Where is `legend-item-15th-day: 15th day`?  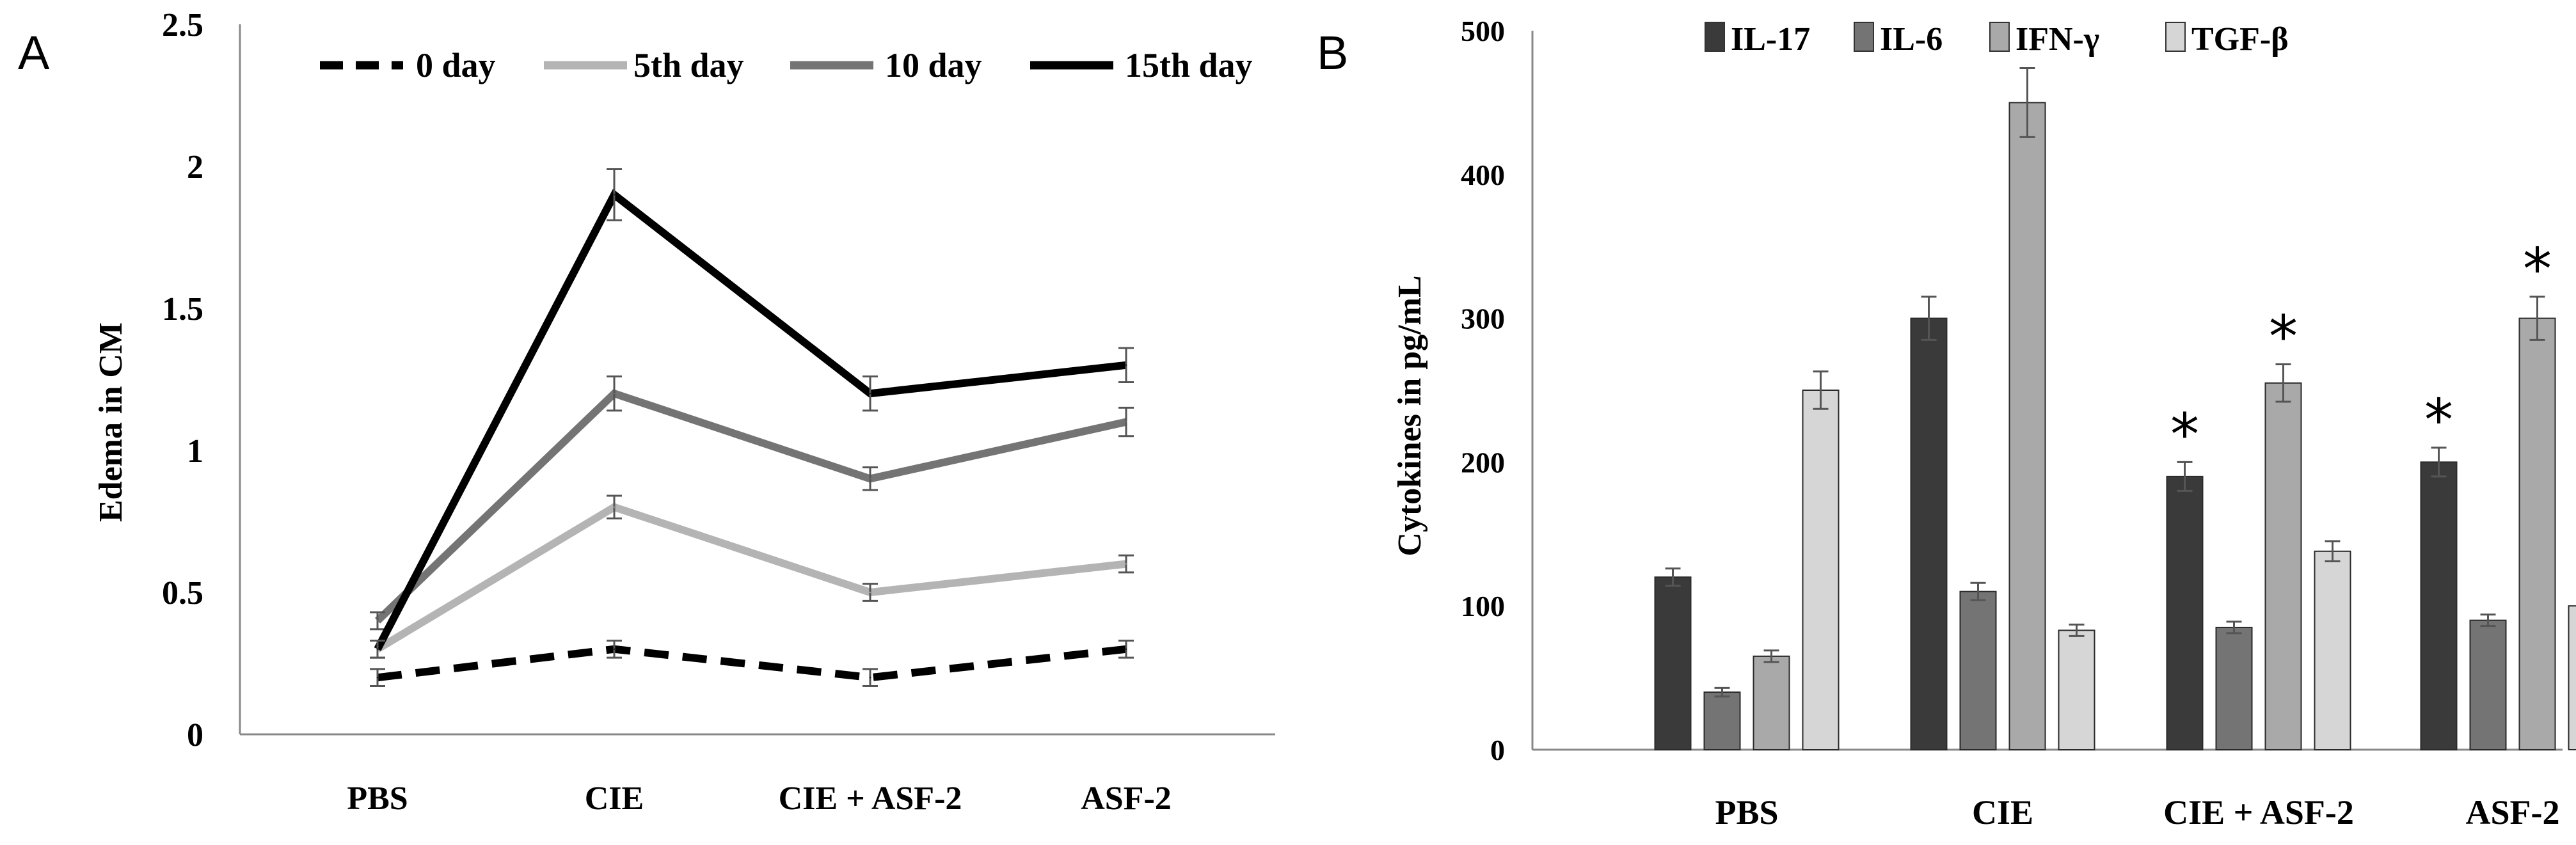
legend-item-15th-day: 15th day is located at coordinates (1141, 65).